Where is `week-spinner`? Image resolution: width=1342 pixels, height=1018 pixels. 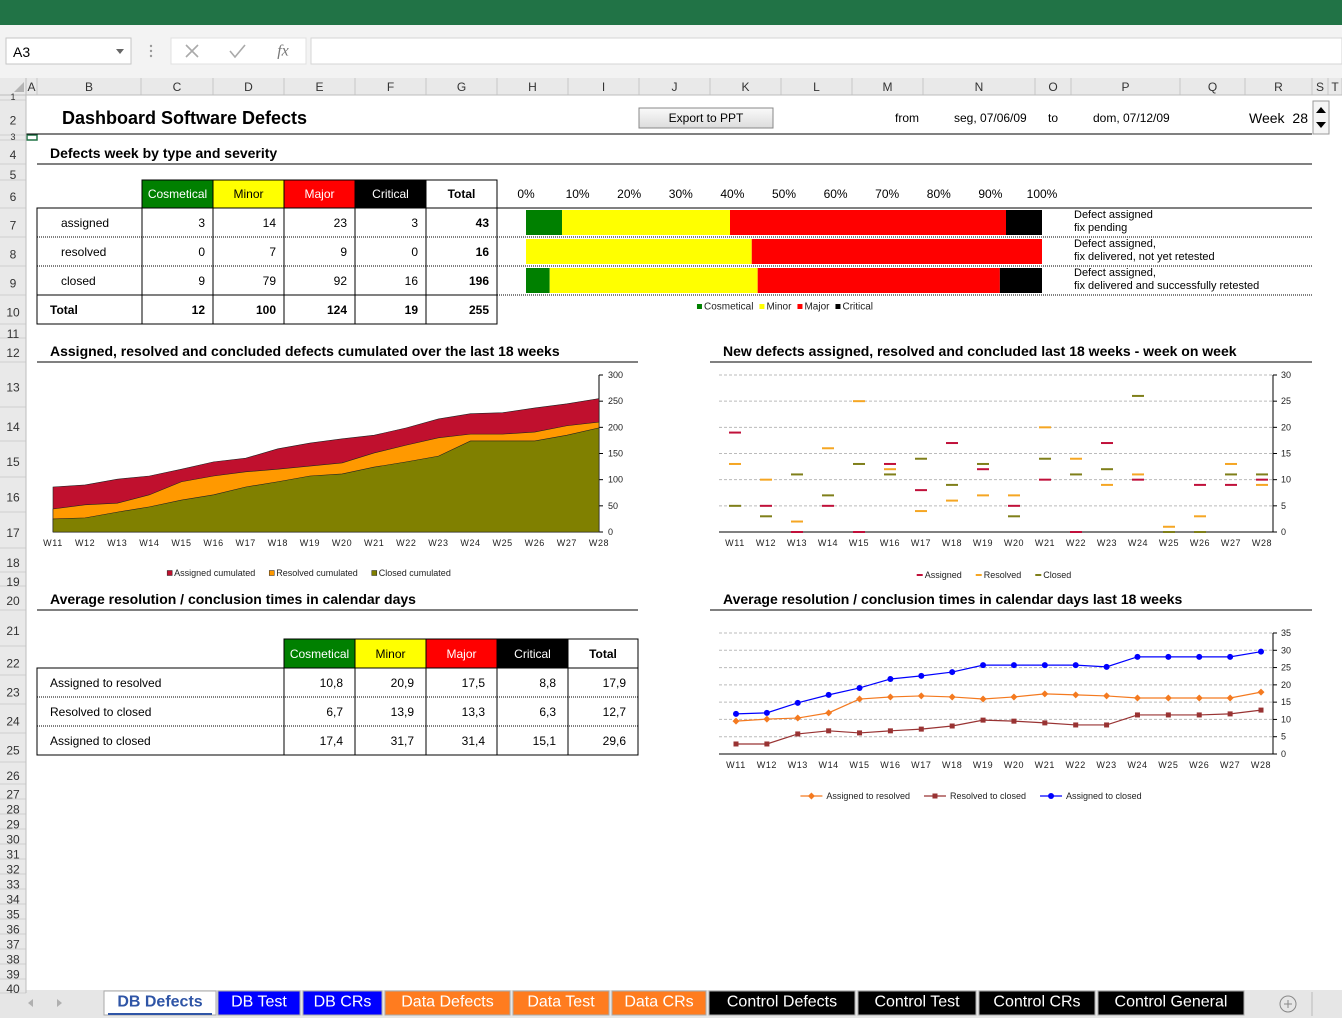 week-spinner is located at coordinates (1321, 117).